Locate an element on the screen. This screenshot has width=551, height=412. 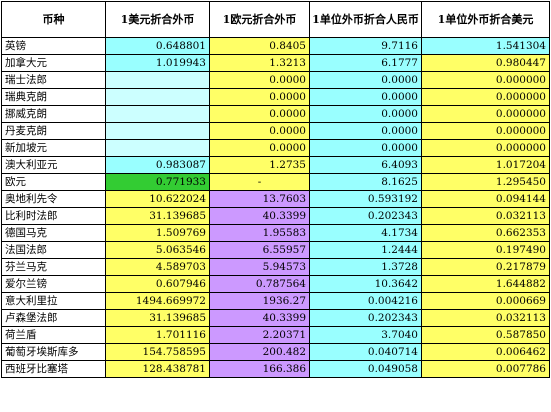
table-row: 西班牙比塞塔 128.438781 166.386 0.049058 0.007786 is located at coordinates (275, 369).